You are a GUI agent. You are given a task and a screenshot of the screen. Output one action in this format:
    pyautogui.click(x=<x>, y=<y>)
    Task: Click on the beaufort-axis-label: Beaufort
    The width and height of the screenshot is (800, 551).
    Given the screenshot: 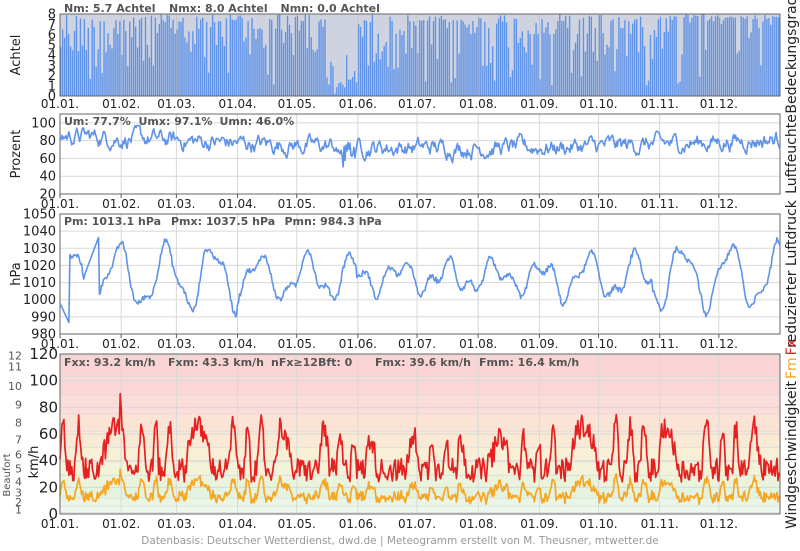 What is the action you would take?
    pyautogui.click(x=7, y=474)
    